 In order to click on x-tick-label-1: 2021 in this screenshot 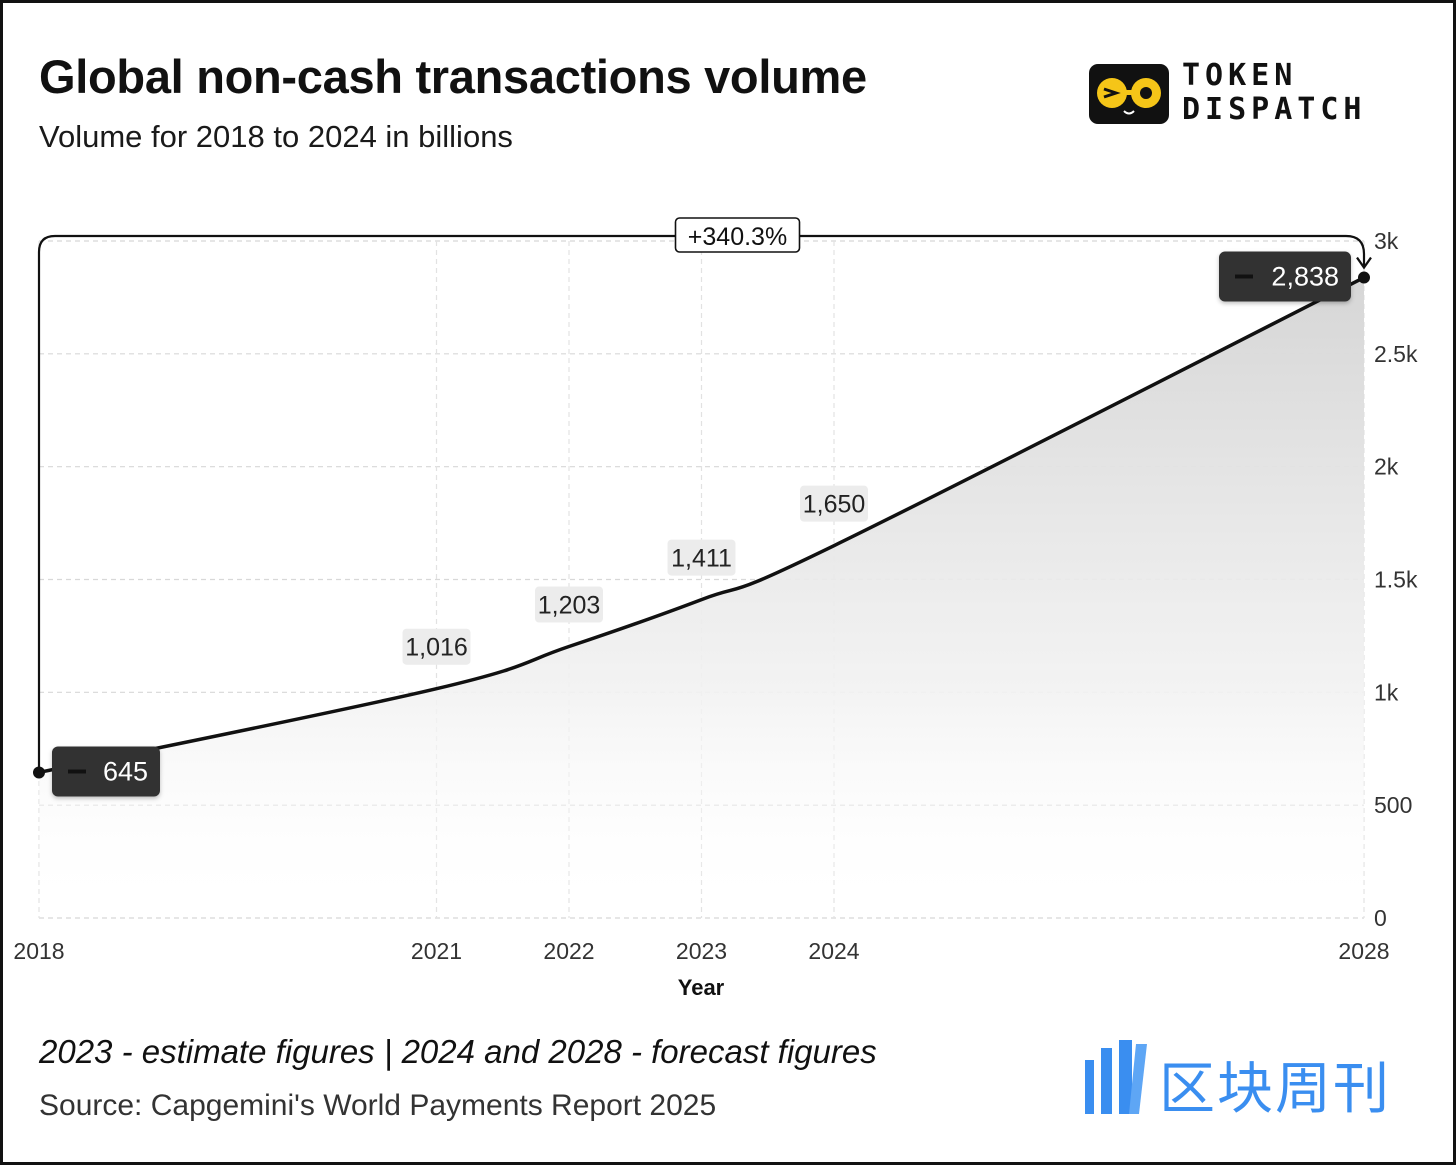, I will do `click(436, 951)`.